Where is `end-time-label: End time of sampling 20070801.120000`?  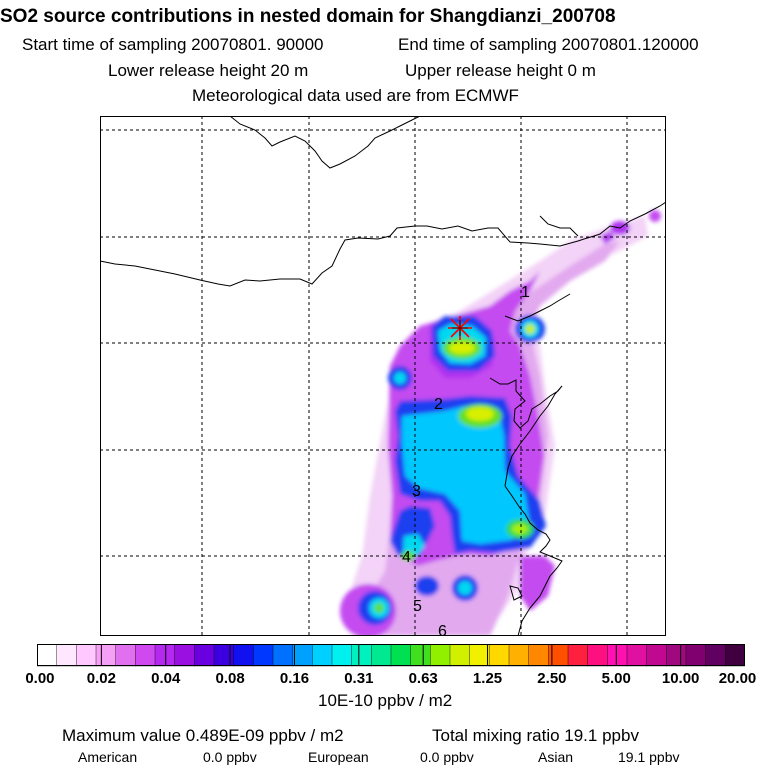
end-time-label: End time of sampling 20070801.120000 is located at coordinates (548, 44).